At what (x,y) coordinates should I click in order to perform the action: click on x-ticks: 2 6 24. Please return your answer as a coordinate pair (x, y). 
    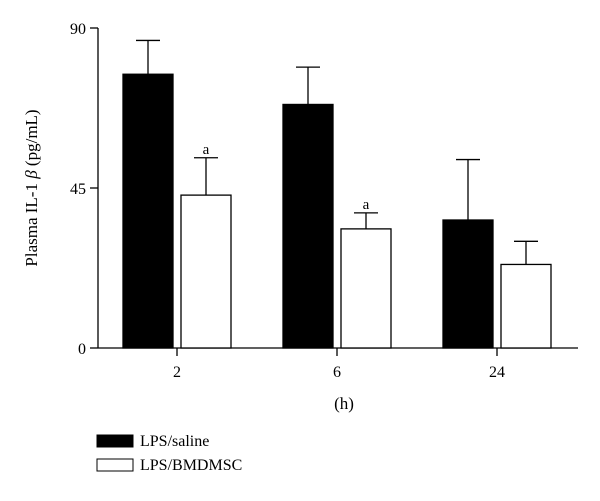
    Looking at the image, I should click on (339, 364).